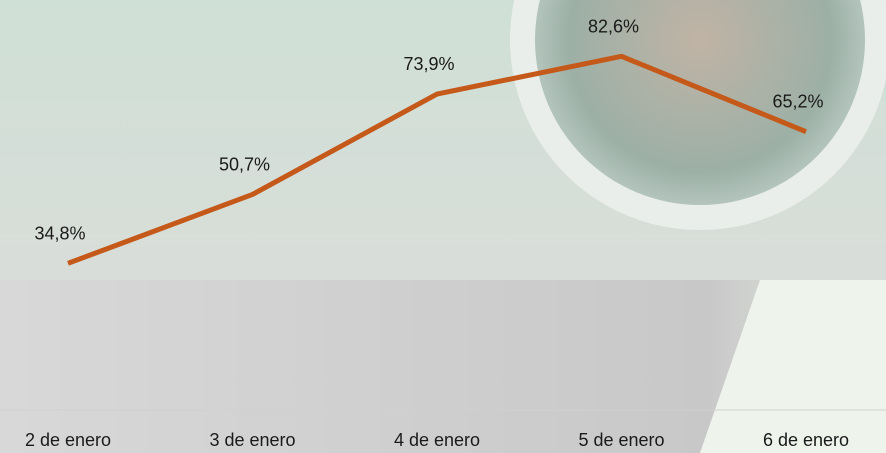 The height and width of the screenshot is (453, 886). I want to click on x-tick-label: 4 de enero, so click(437, 440).